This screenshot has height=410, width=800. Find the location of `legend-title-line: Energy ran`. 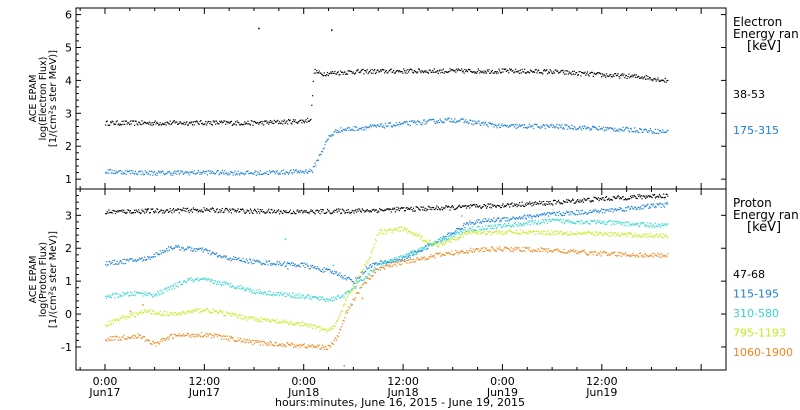

legend-title-line: Energy ran is located at coordinates (766, 34).